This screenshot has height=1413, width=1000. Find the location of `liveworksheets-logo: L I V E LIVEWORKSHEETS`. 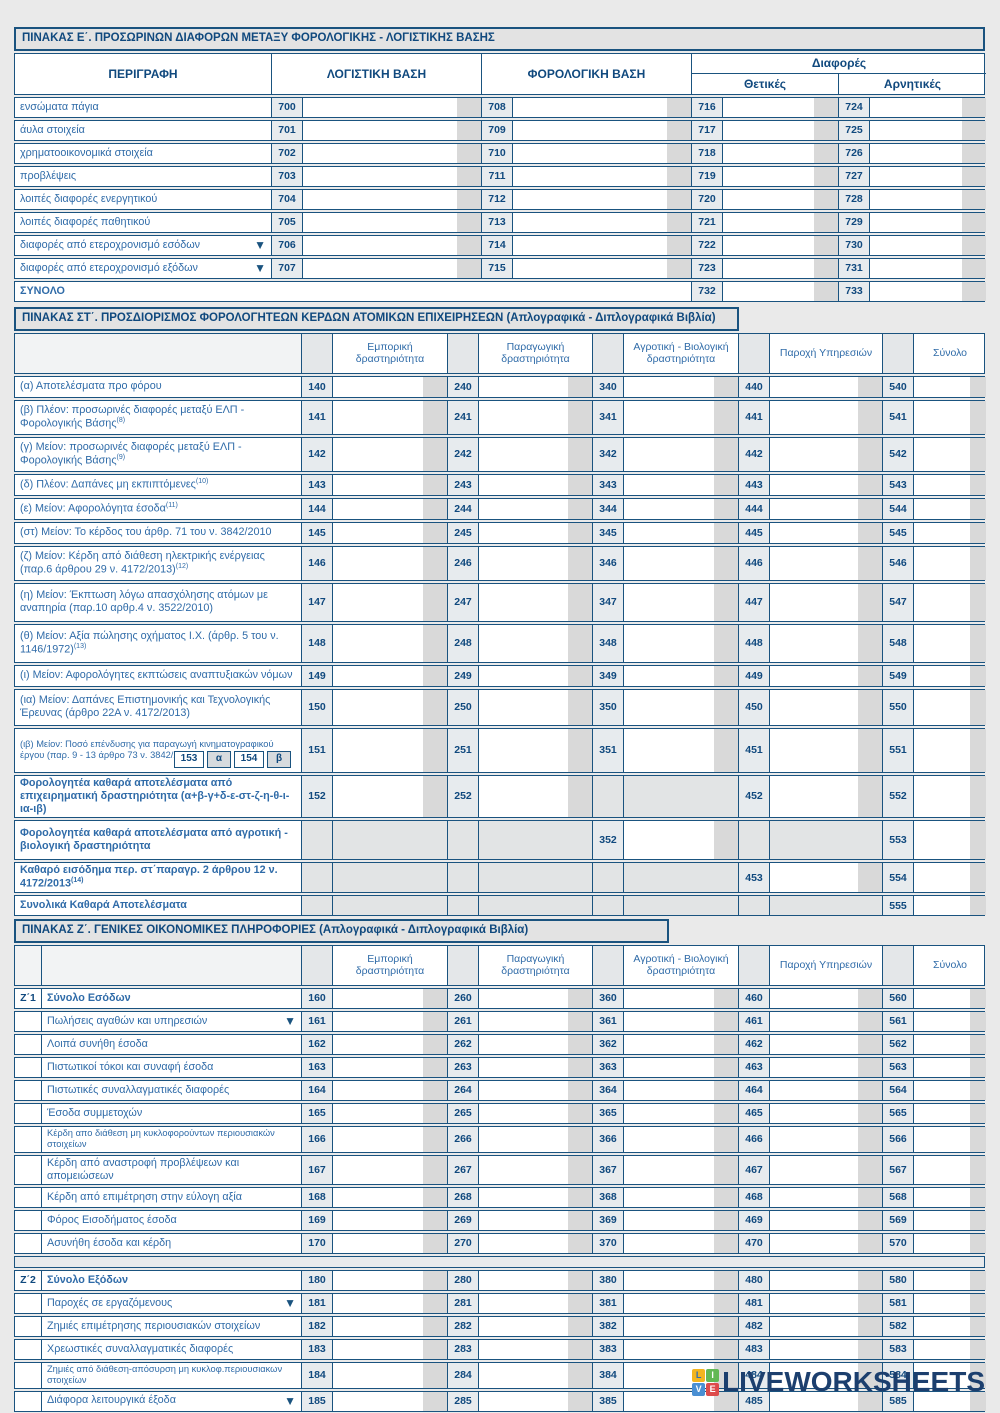

liveworksheets-logo: L I V E LIVEWORKSHEETS is located at coordinates (838, 1382).